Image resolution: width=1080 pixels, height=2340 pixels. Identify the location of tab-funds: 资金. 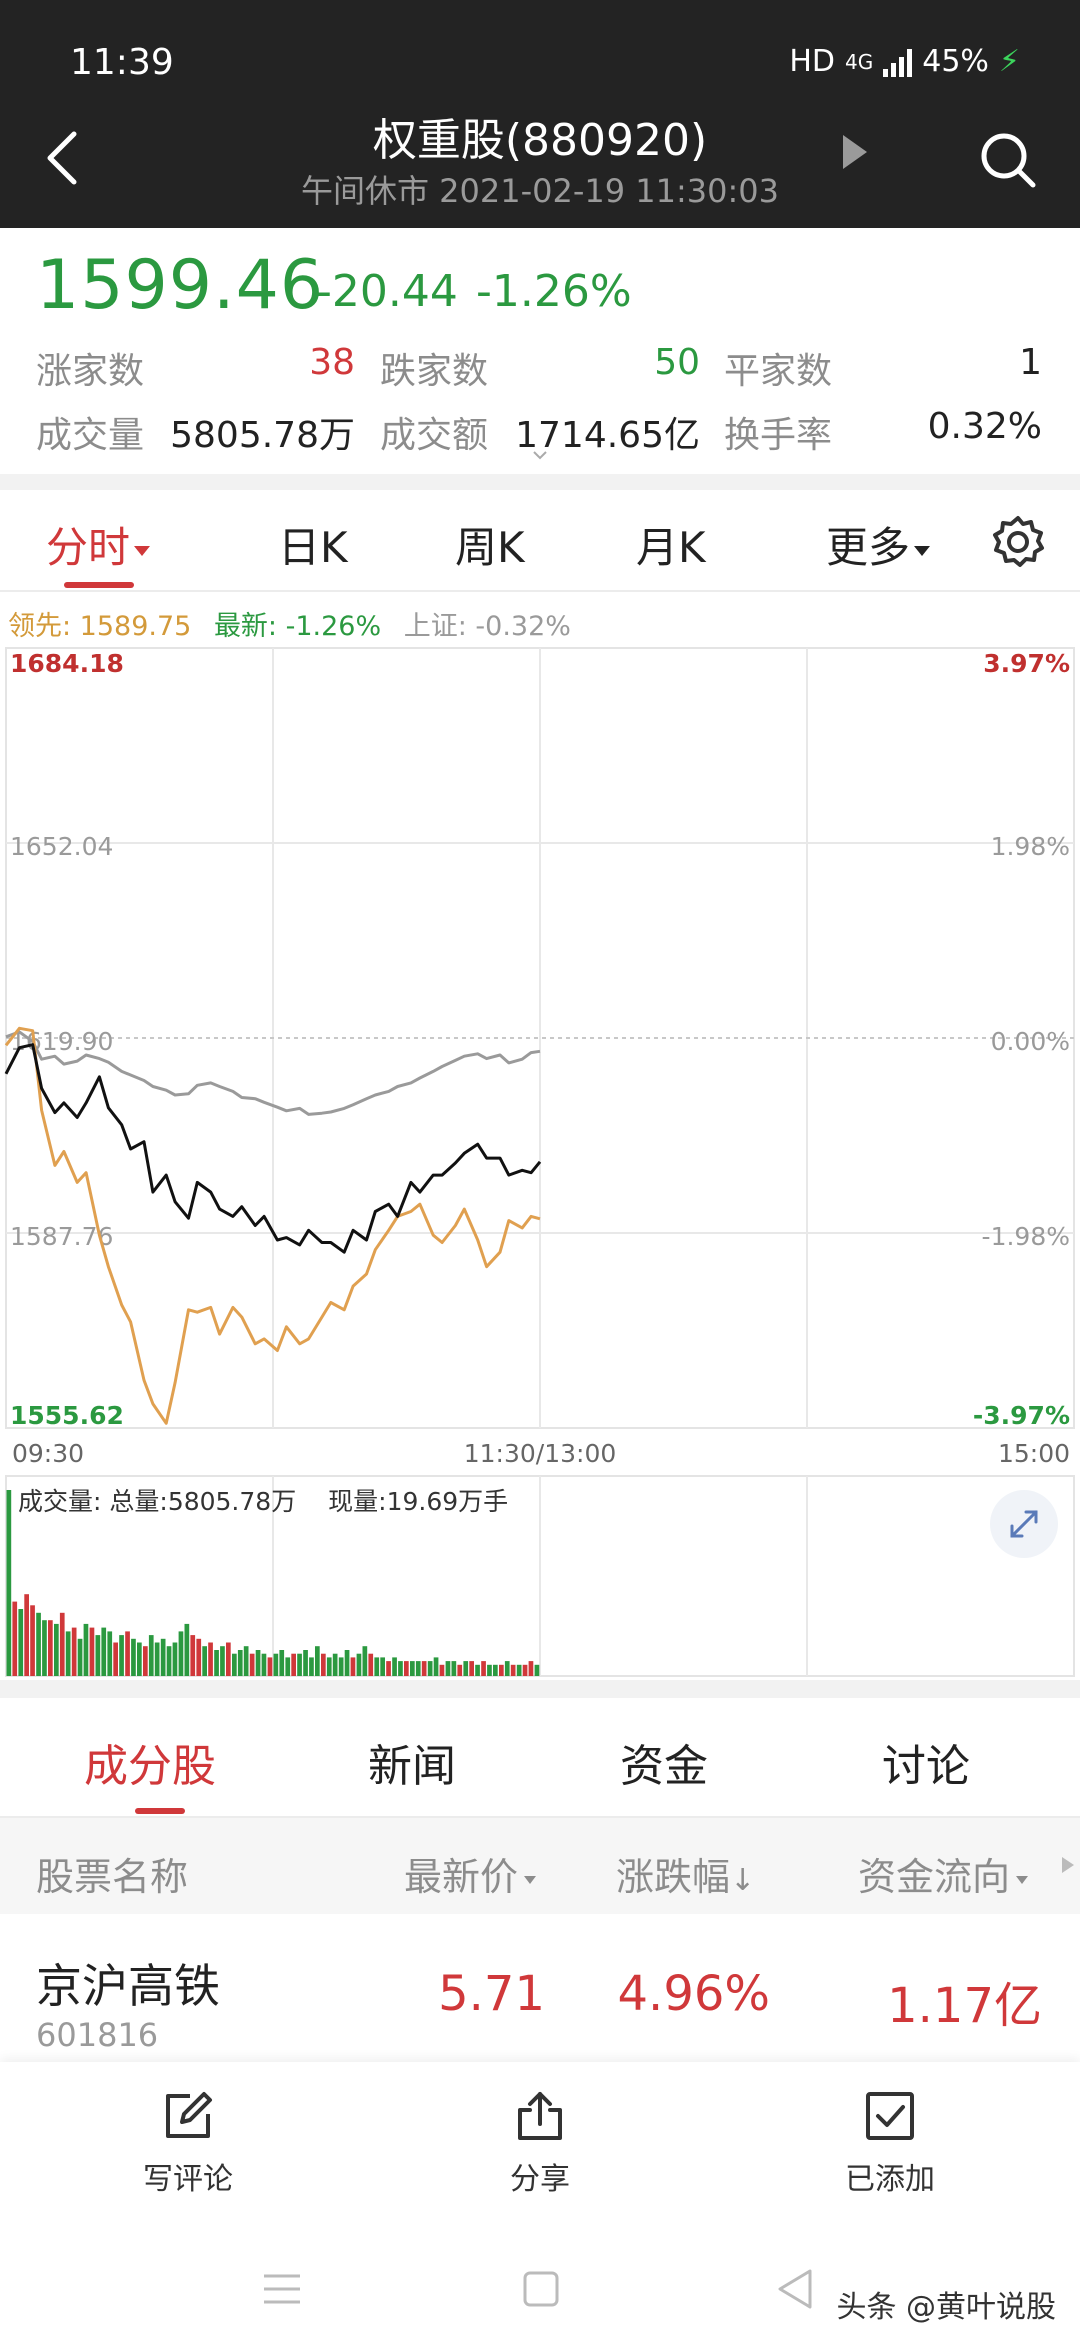
(664, 1766).